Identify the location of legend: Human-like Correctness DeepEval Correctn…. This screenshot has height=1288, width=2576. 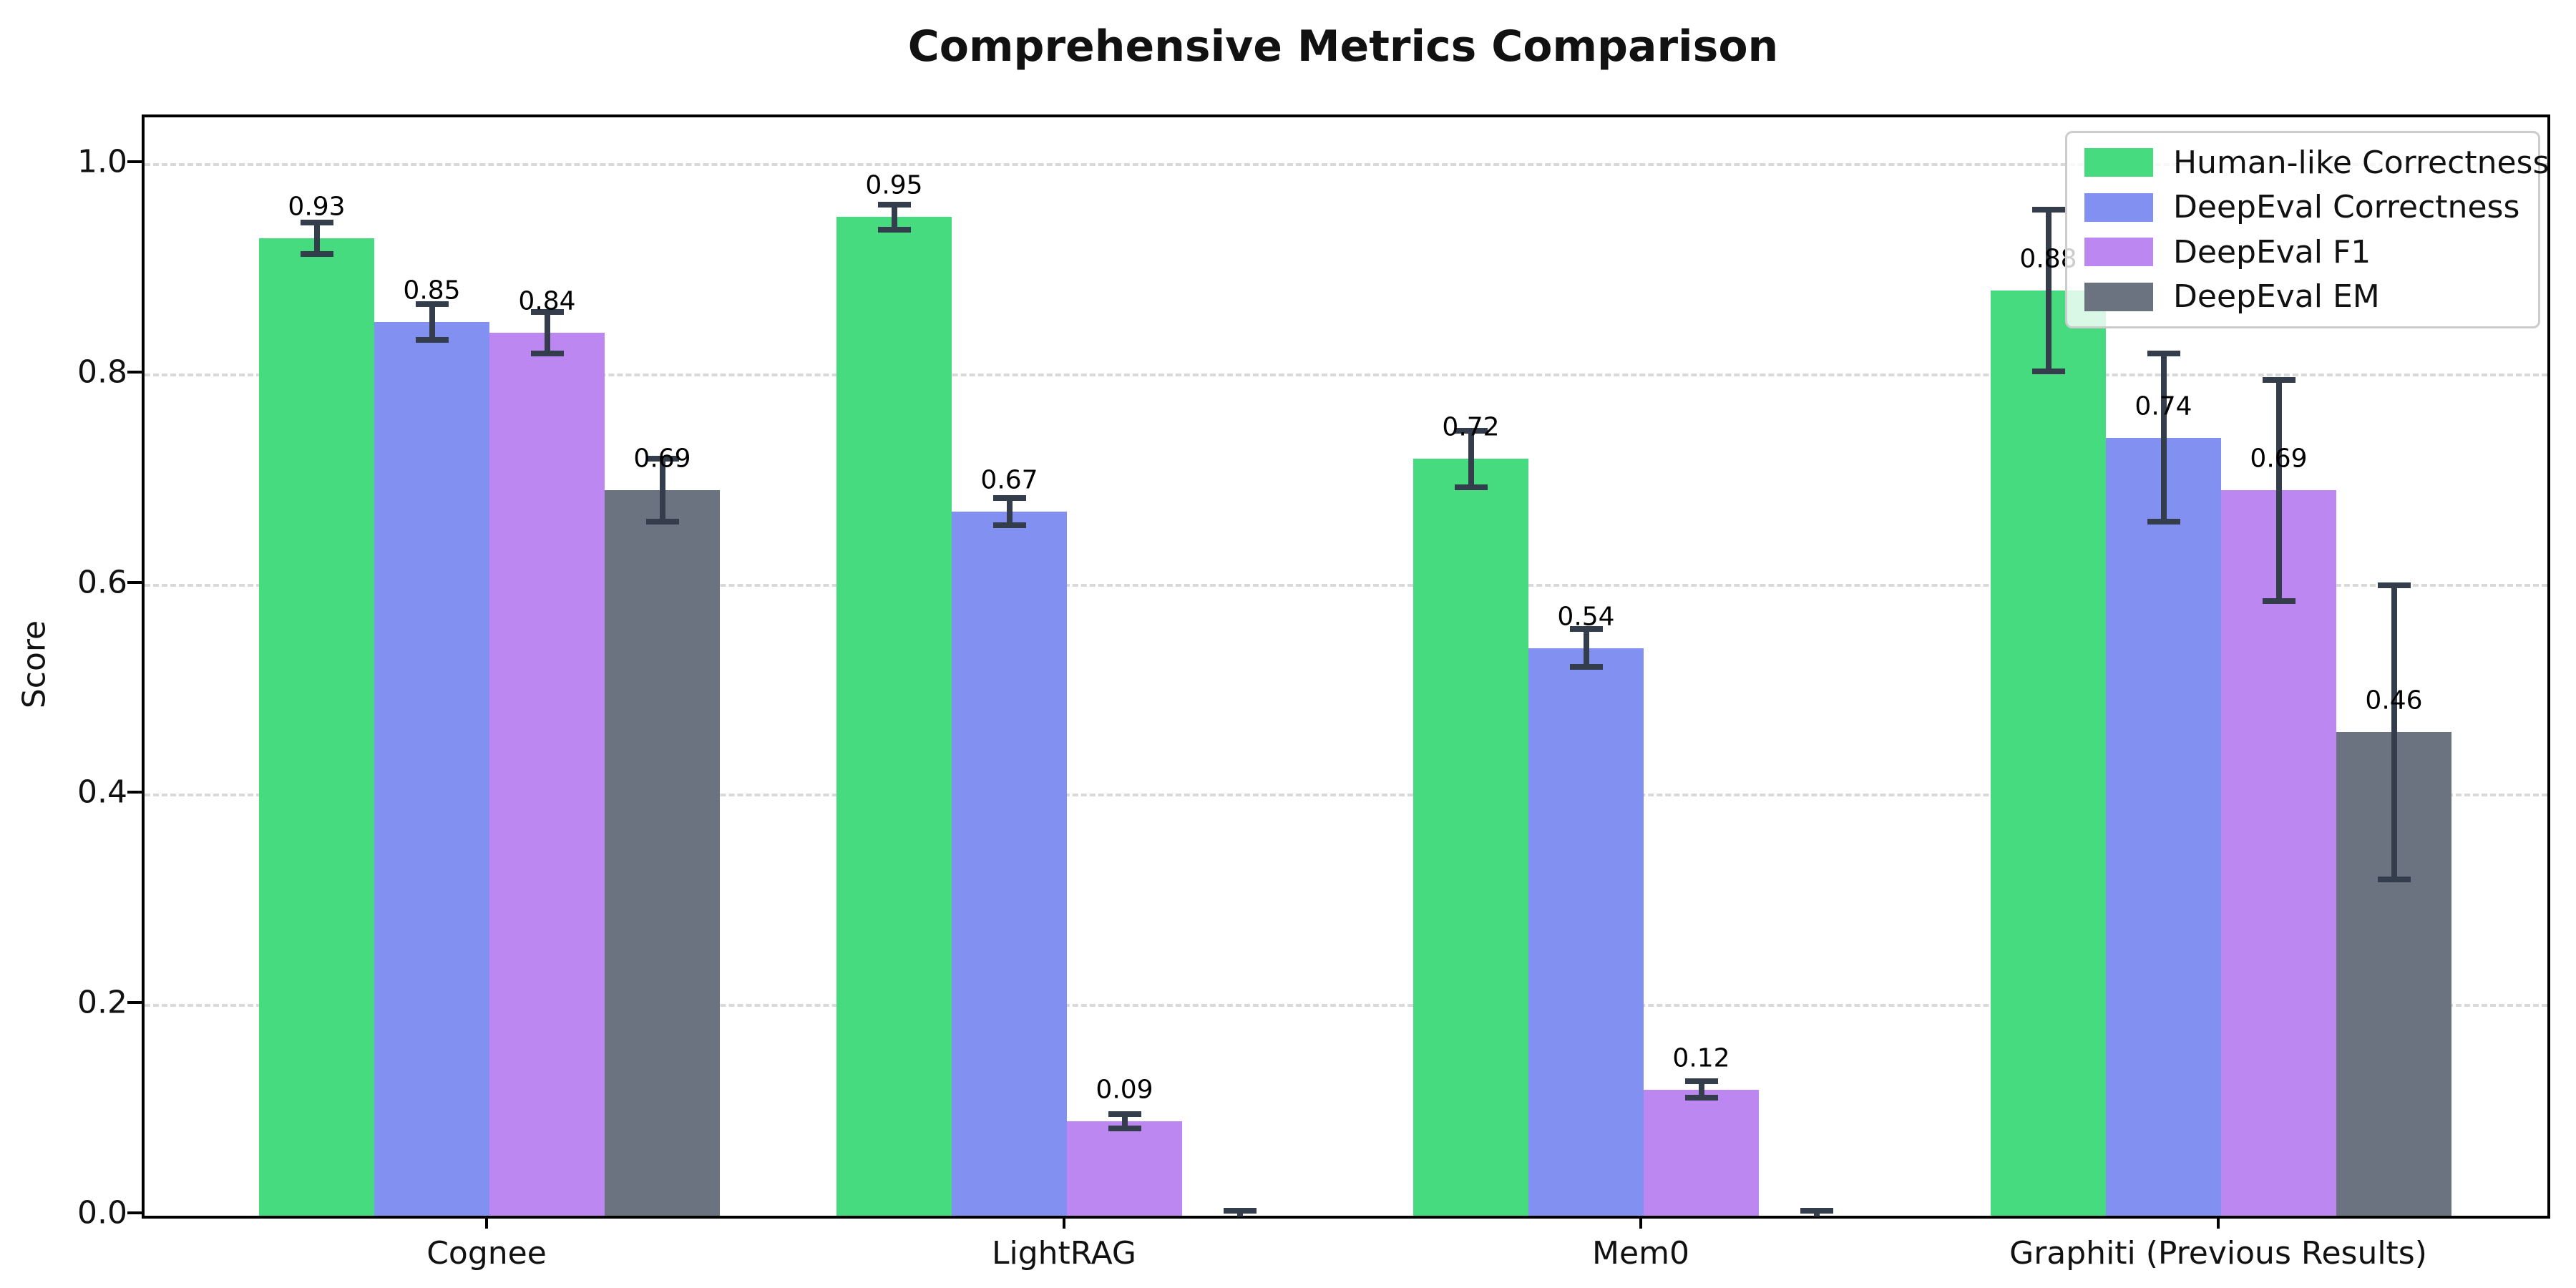
(2307, 229).